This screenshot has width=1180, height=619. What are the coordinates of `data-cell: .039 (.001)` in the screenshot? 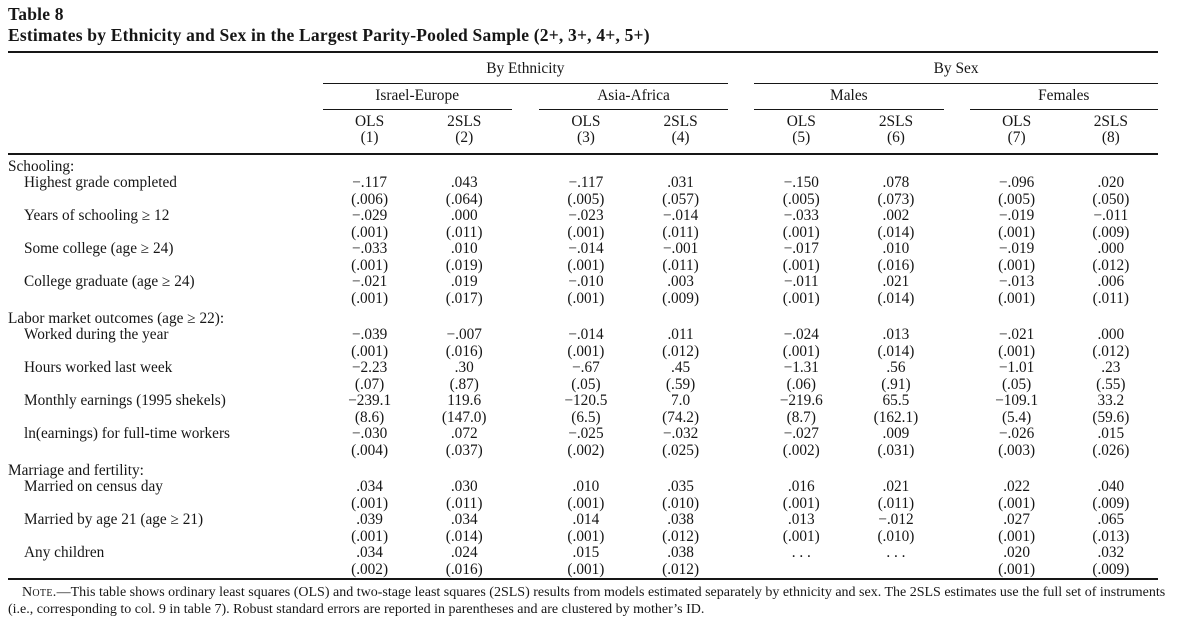 It's located at (370, 528).